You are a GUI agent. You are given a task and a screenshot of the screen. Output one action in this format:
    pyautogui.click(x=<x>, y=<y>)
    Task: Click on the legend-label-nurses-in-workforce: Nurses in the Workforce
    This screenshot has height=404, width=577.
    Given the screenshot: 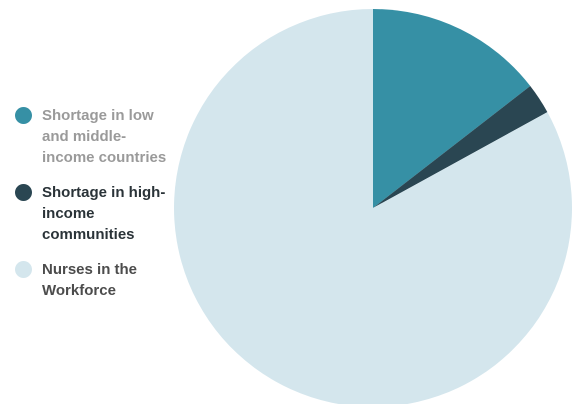 What is the action you would take?
    pyautogui.click(x=90, y=280)
    